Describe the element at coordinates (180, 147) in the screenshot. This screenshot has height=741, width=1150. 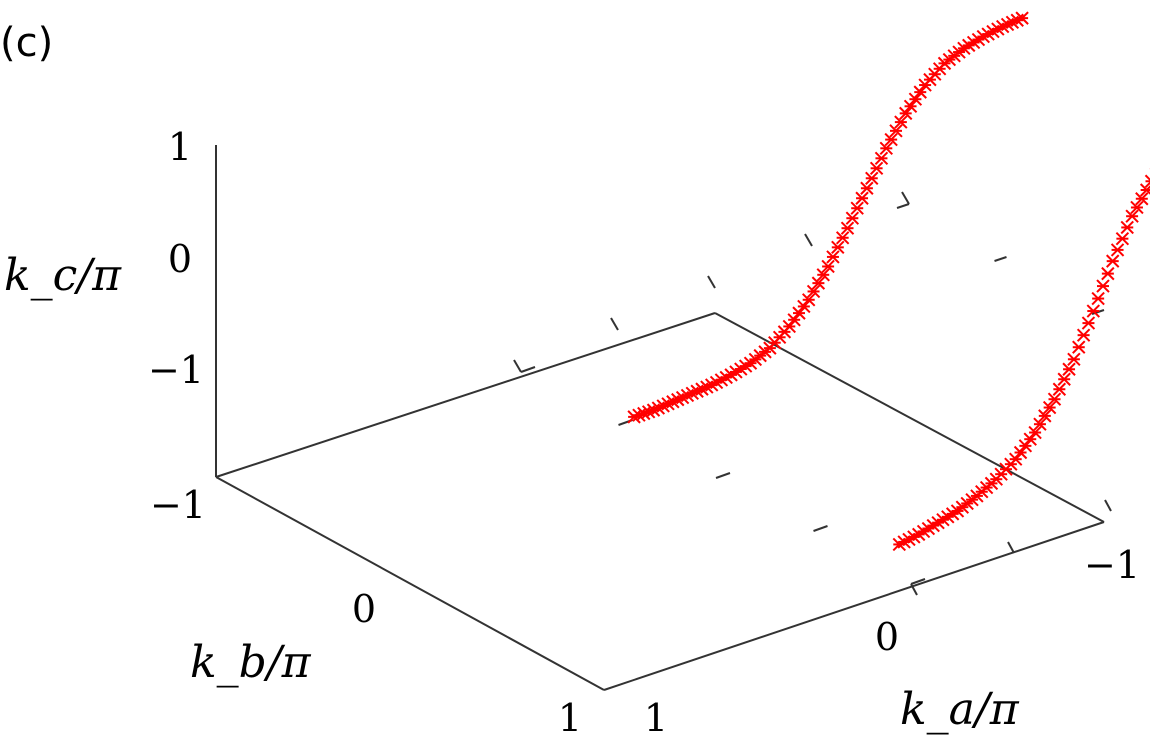
I see `kc-tick-1: 1` at that location.